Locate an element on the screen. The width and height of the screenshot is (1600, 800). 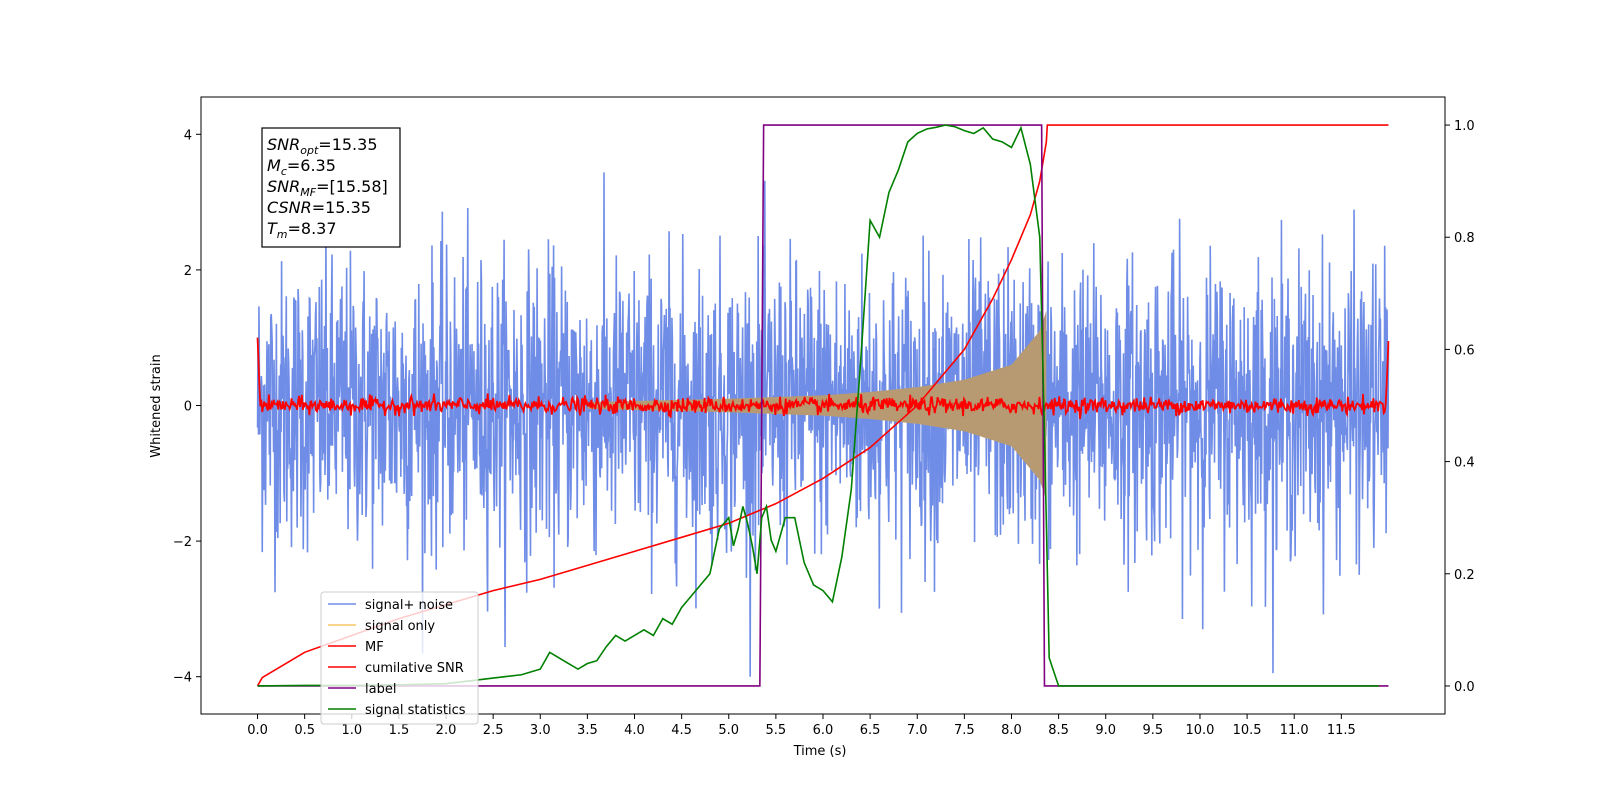
mf-series is located at coordinates (823, 378).